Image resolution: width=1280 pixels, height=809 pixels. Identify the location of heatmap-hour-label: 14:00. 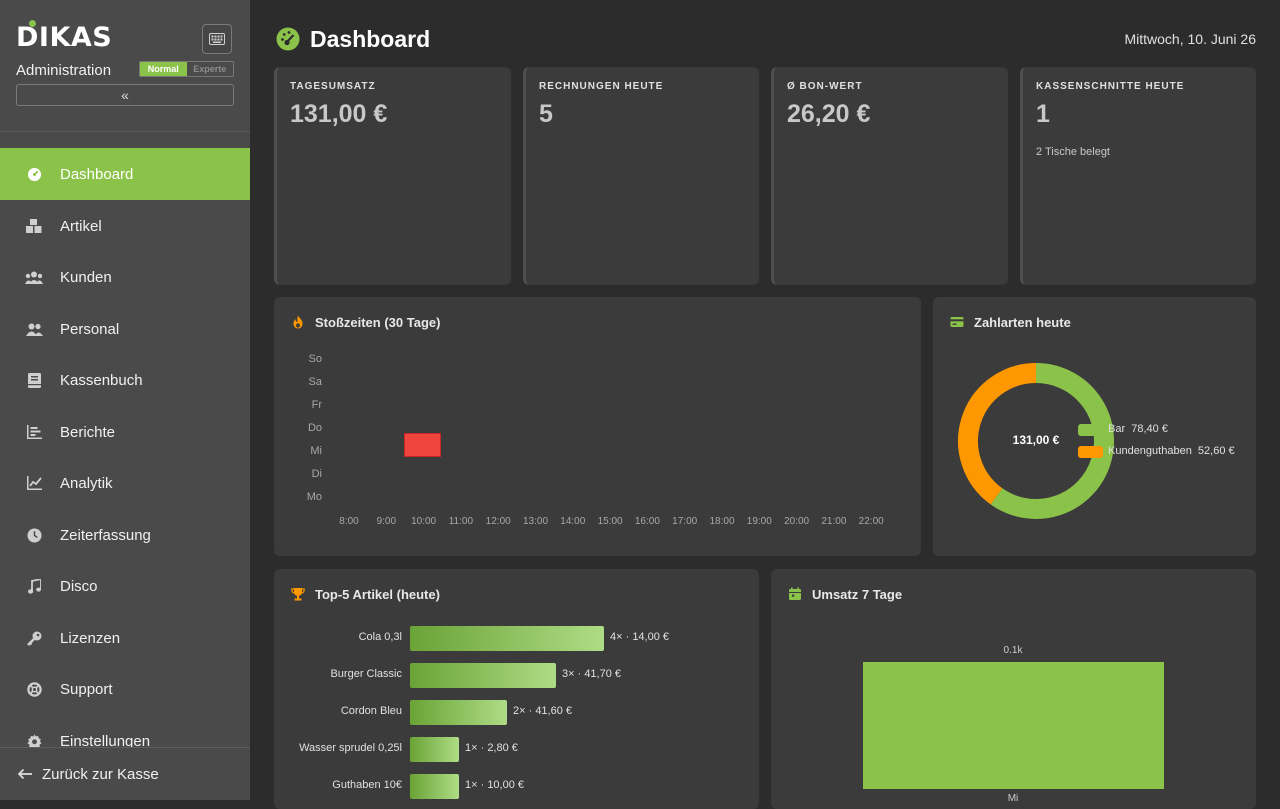
(573, 521).